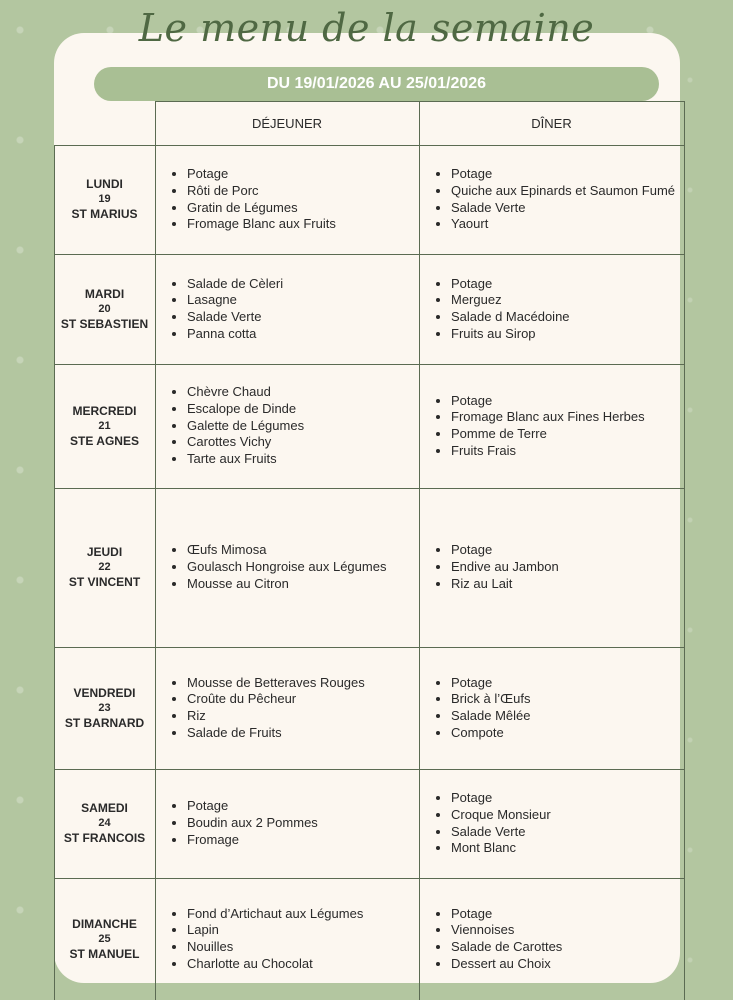 This screenshot has height=1000, width=733. Describe the element at coordinates (501, 815) in the screenshot. I see `menu-item: Croque Monsieur` at that location.